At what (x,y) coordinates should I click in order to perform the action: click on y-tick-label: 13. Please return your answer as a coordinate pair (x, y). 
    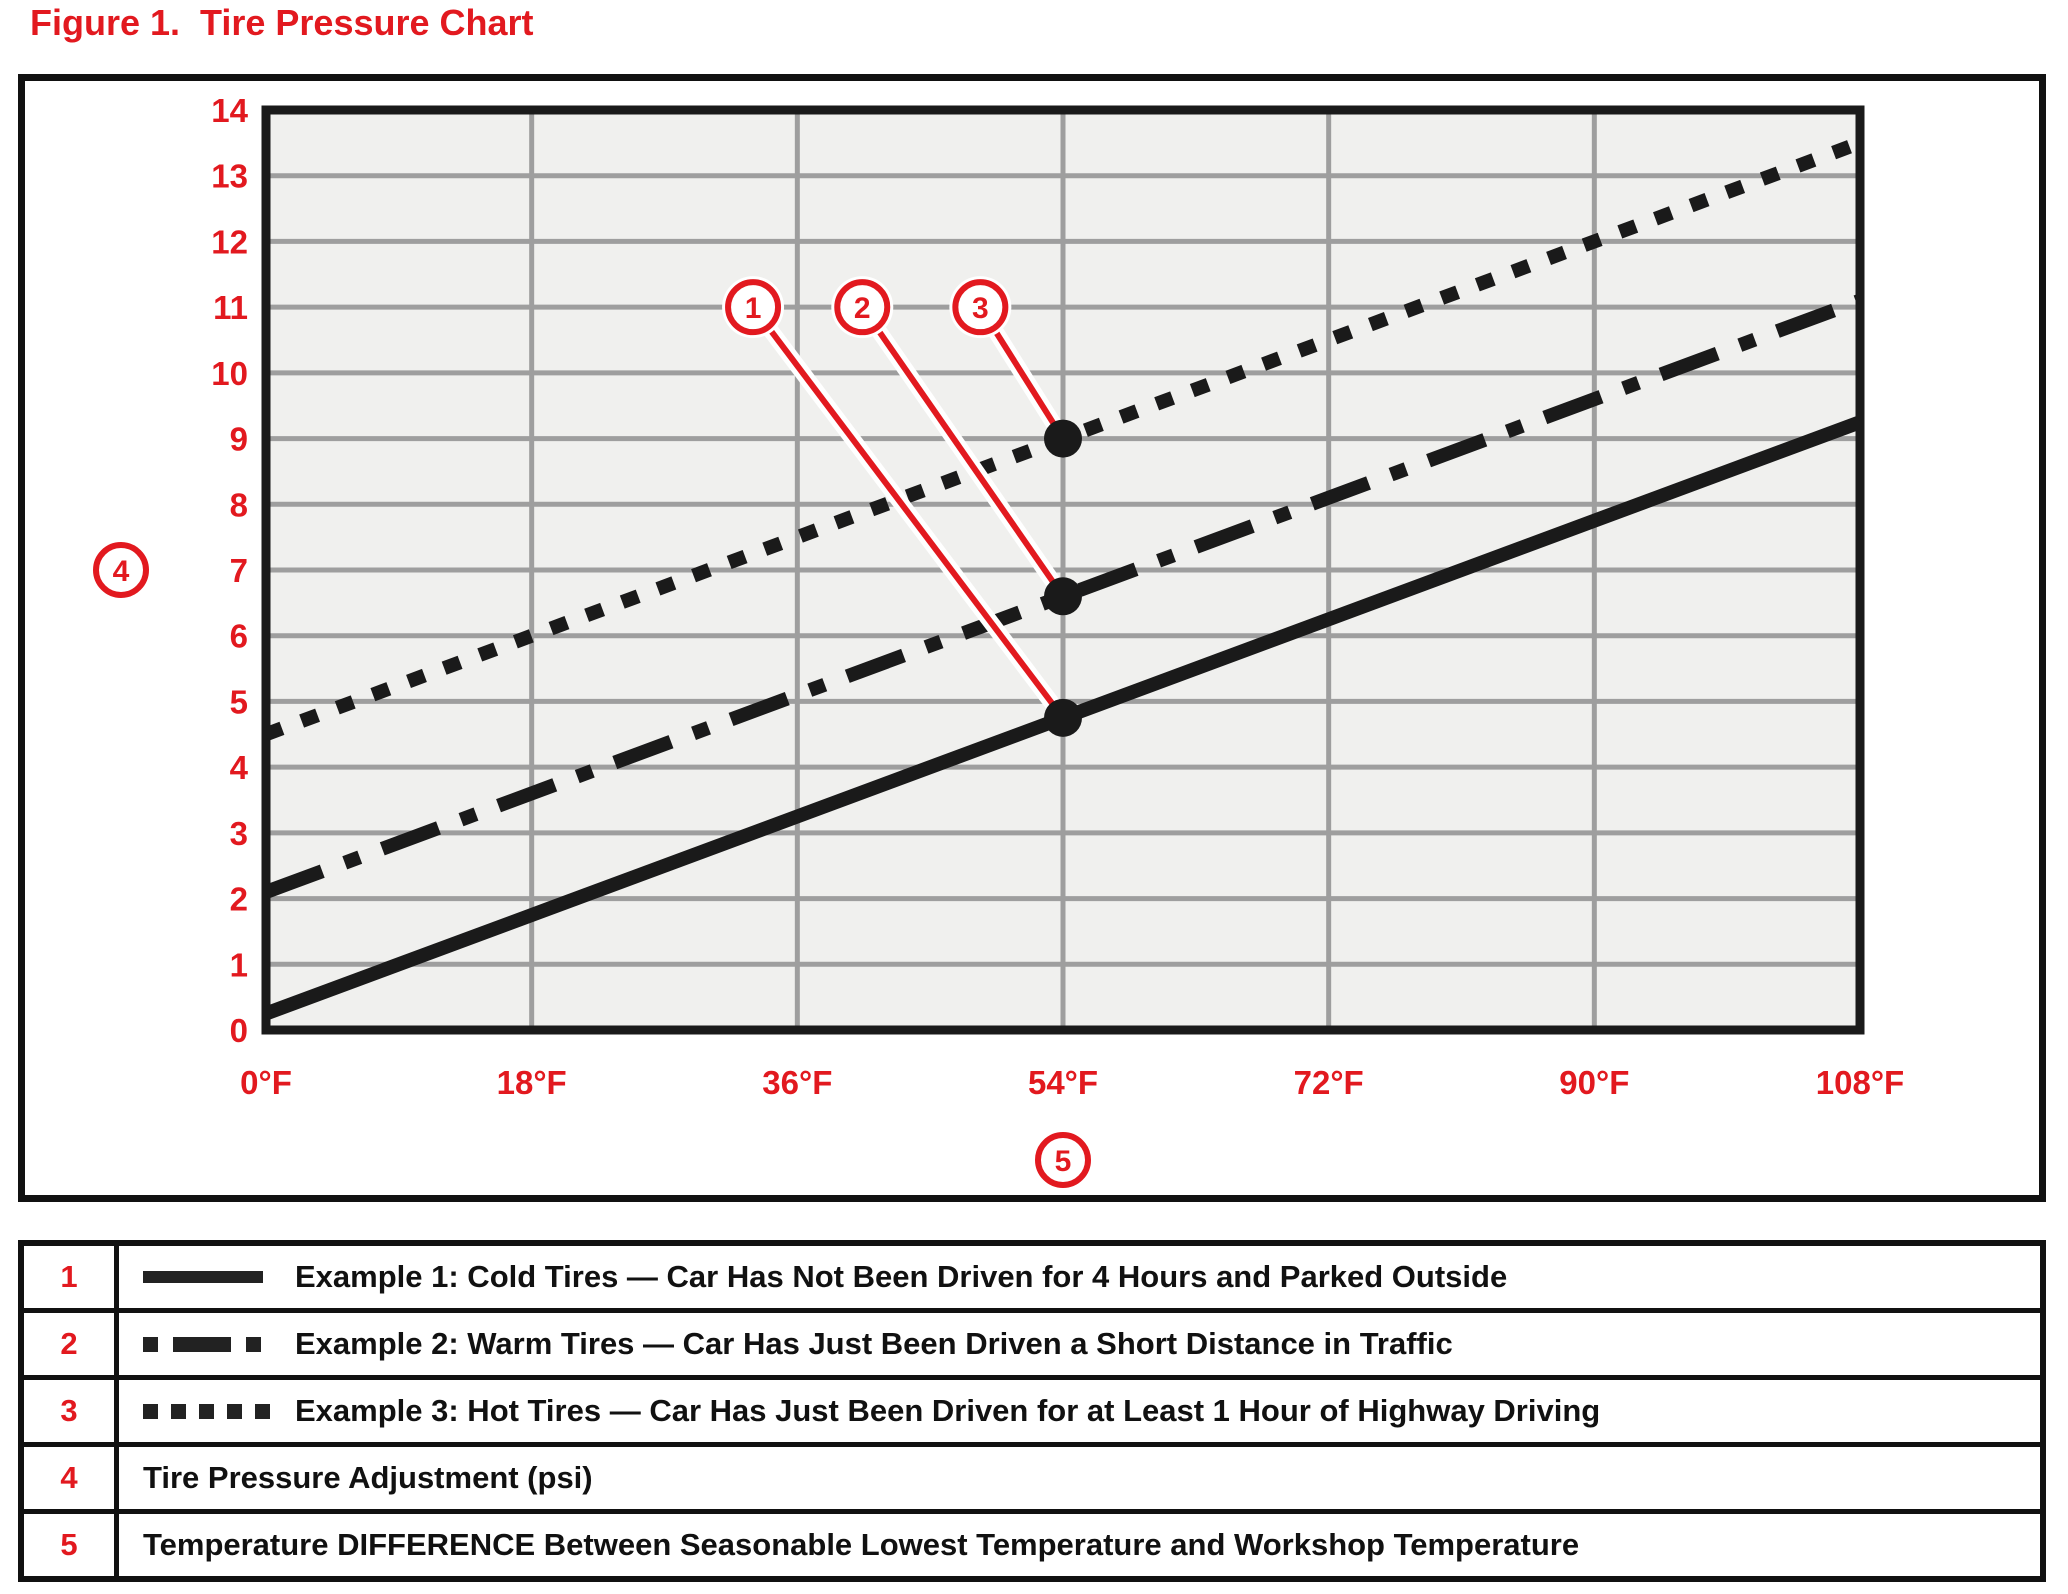
    Looking at the image, I should click on (229, 176).